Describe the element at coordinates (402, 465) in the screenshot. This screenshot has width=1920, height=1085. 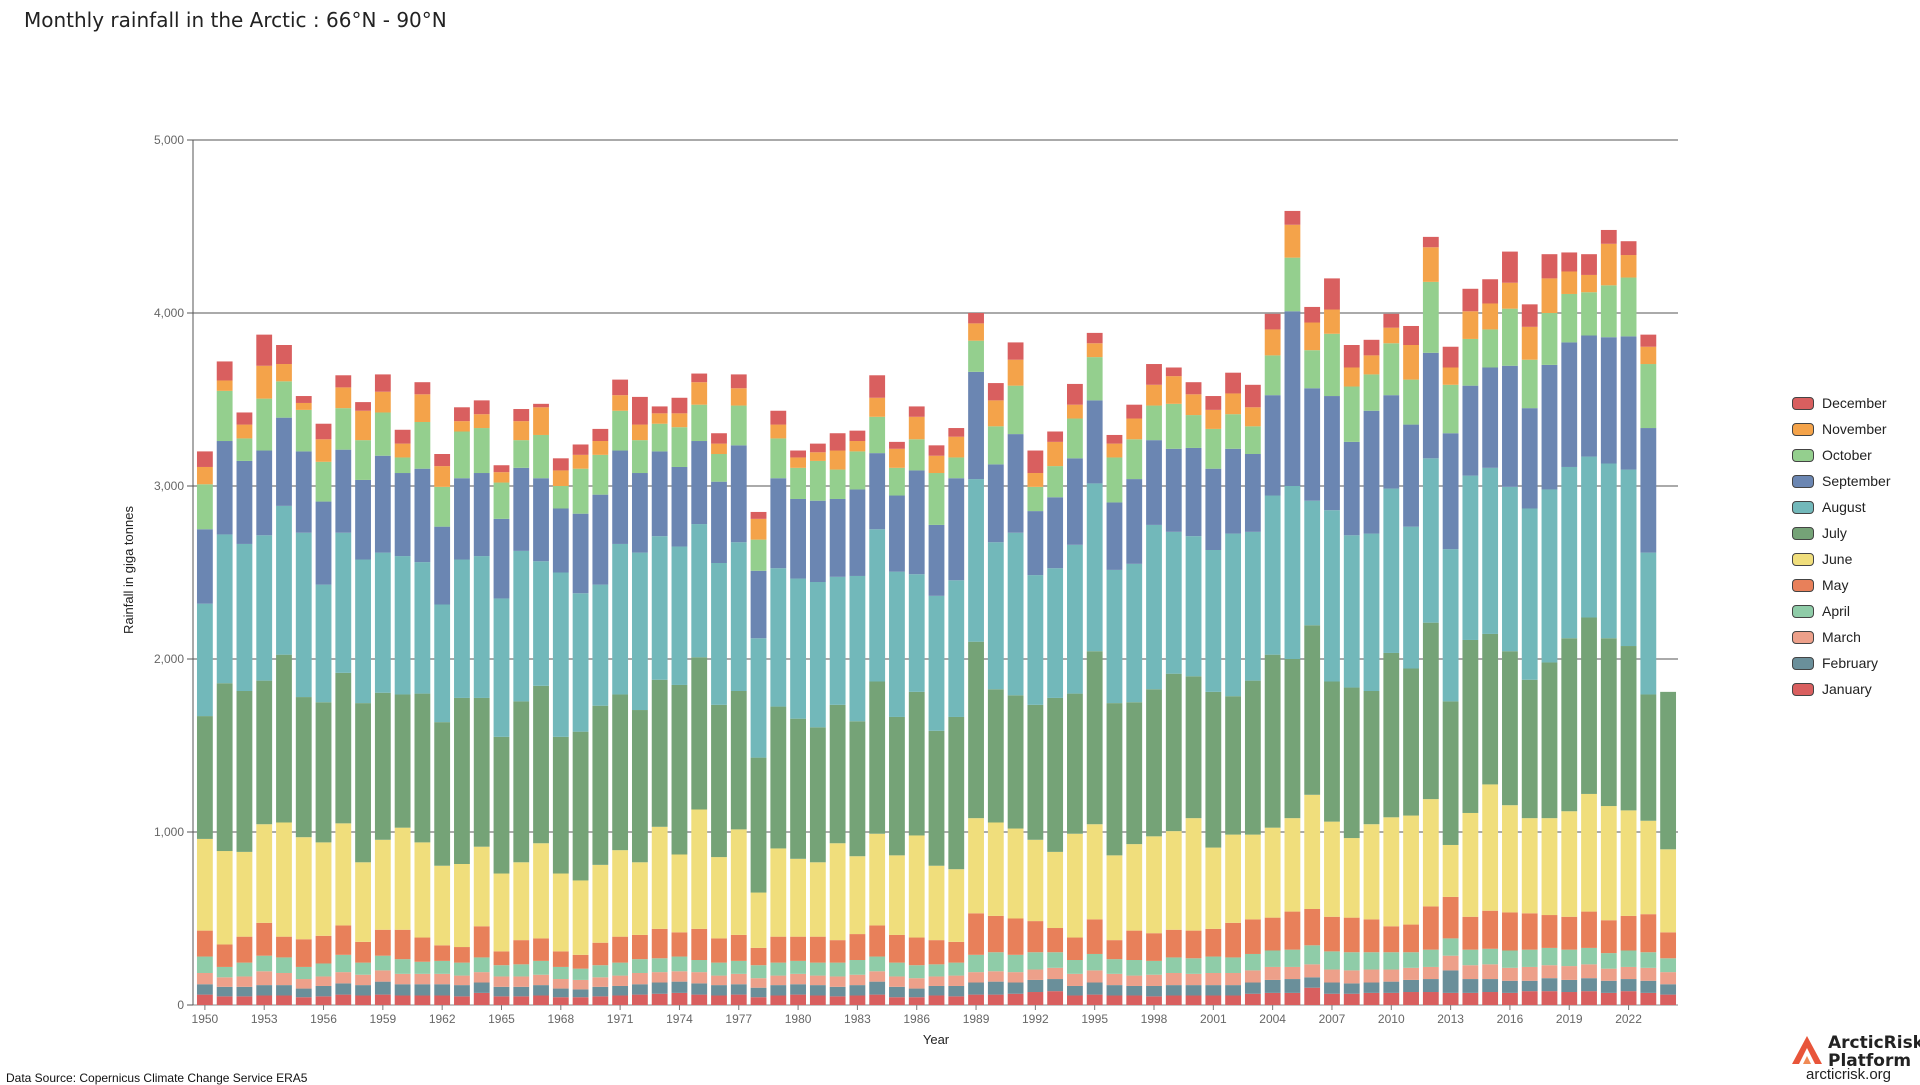
I see `bar-segment-october-1960` at that location.